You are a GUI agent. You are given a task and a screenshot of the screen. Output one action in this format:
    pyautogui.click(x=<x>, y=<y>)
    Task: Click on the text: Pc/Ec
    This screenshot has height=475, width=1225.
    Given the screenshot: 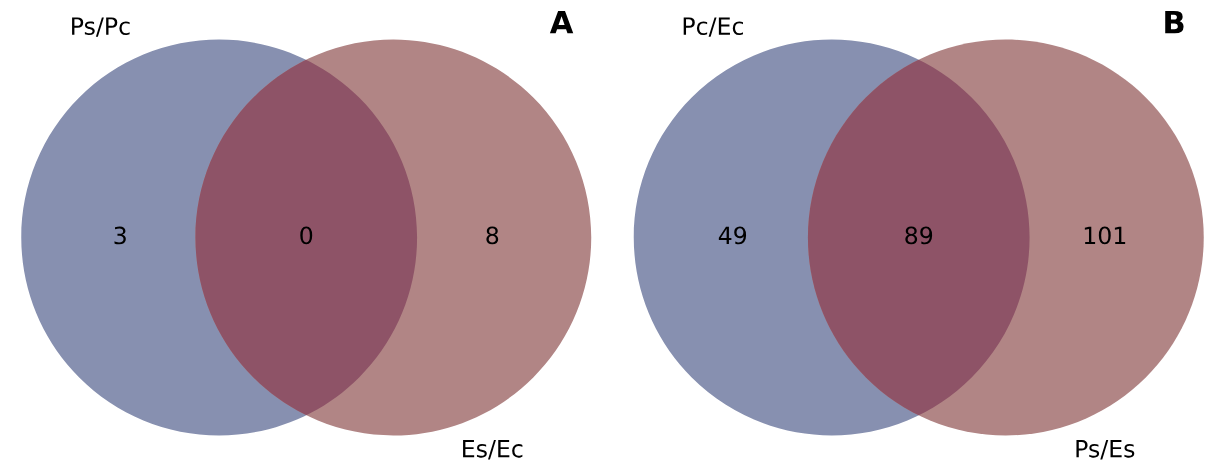 What is the action you would take?
    pyautogui.click(x=713, y=27)
    